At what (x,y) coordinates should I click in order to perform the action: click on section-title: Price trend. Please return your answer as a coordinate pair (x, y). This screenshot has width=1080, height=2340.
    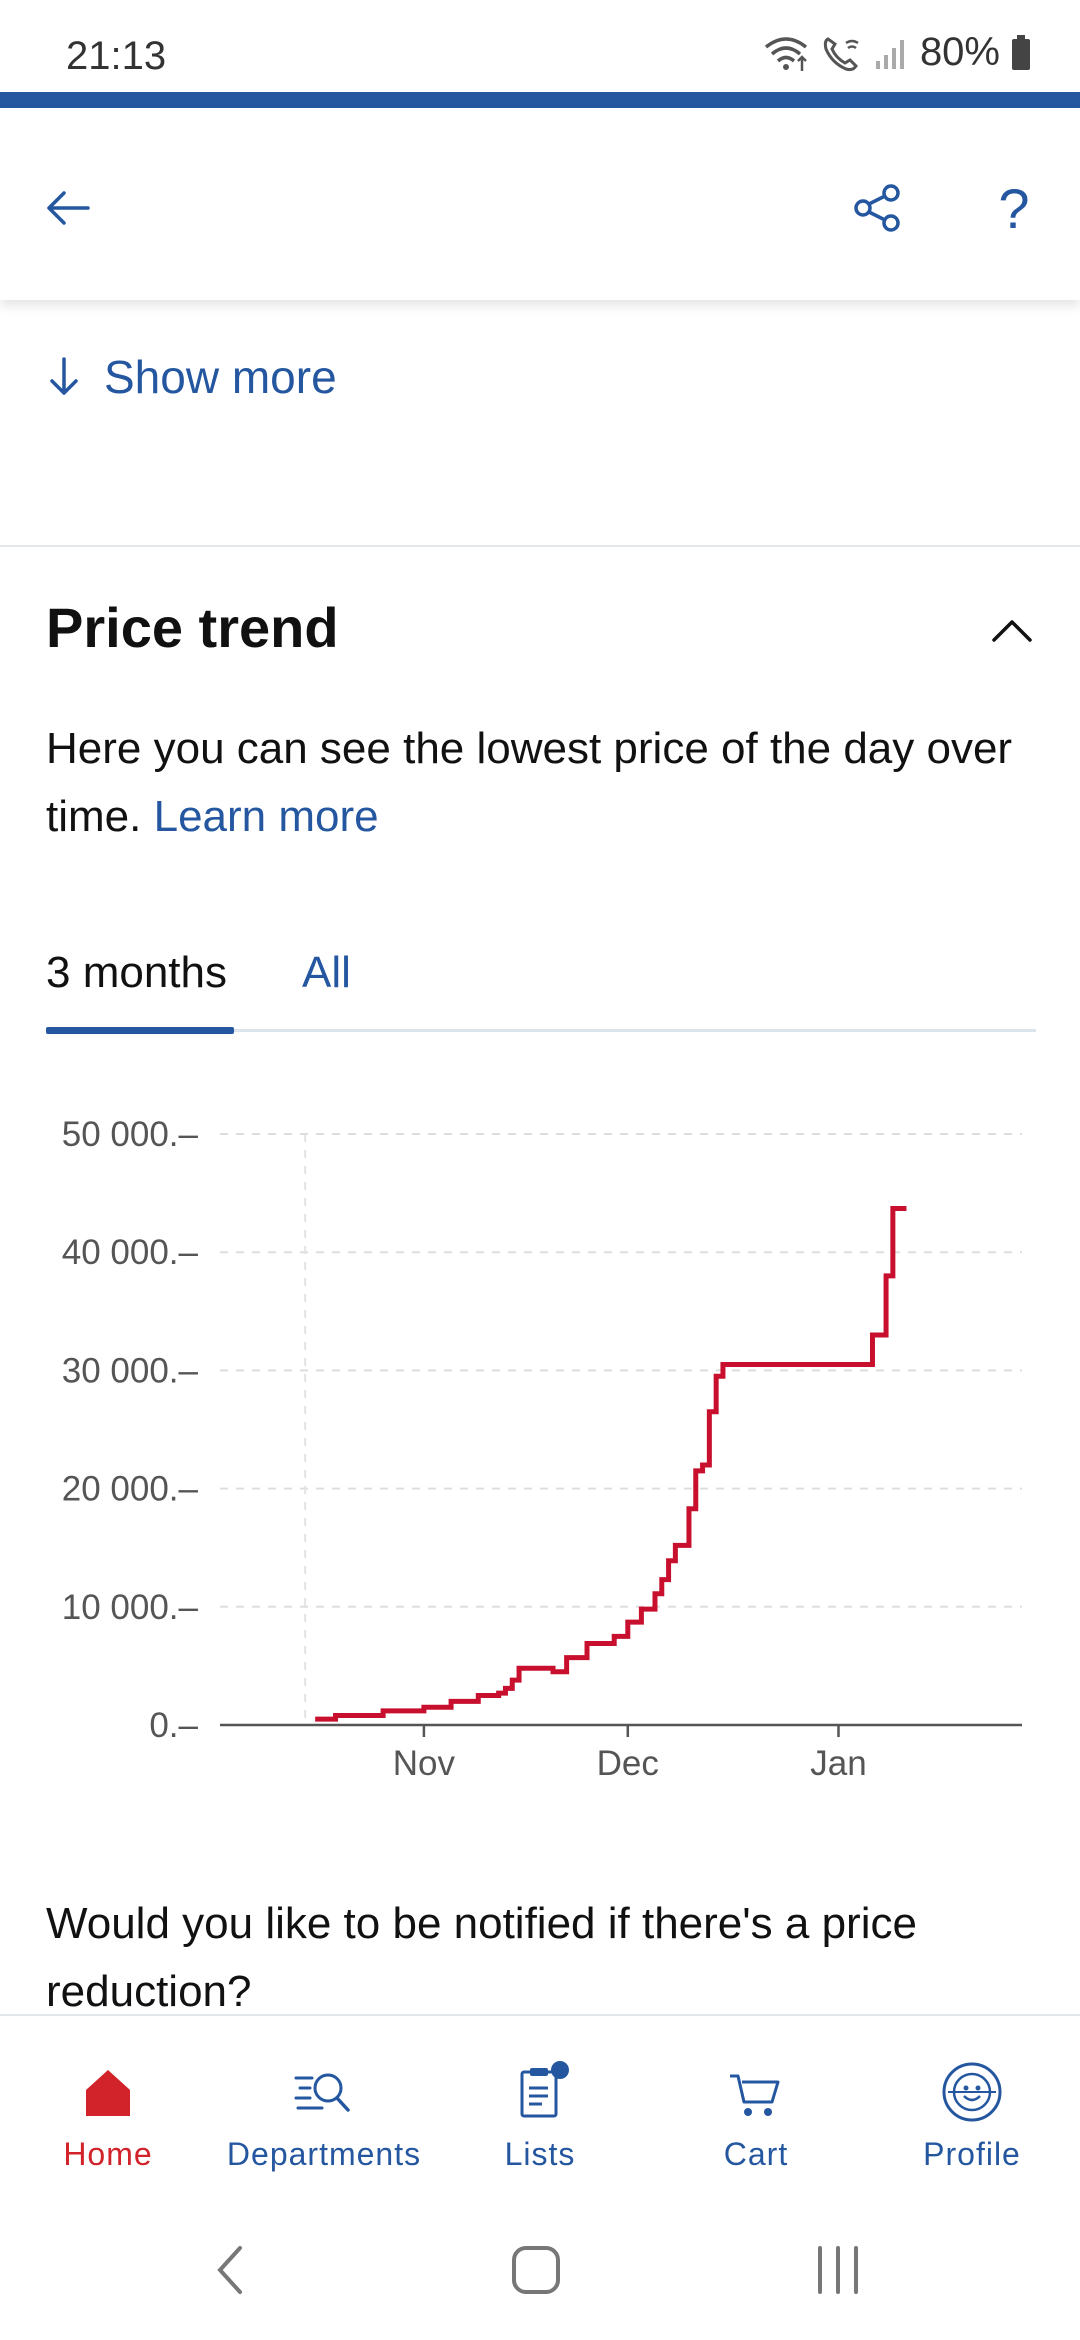
    Looking at the image, I should click on (192, 627).